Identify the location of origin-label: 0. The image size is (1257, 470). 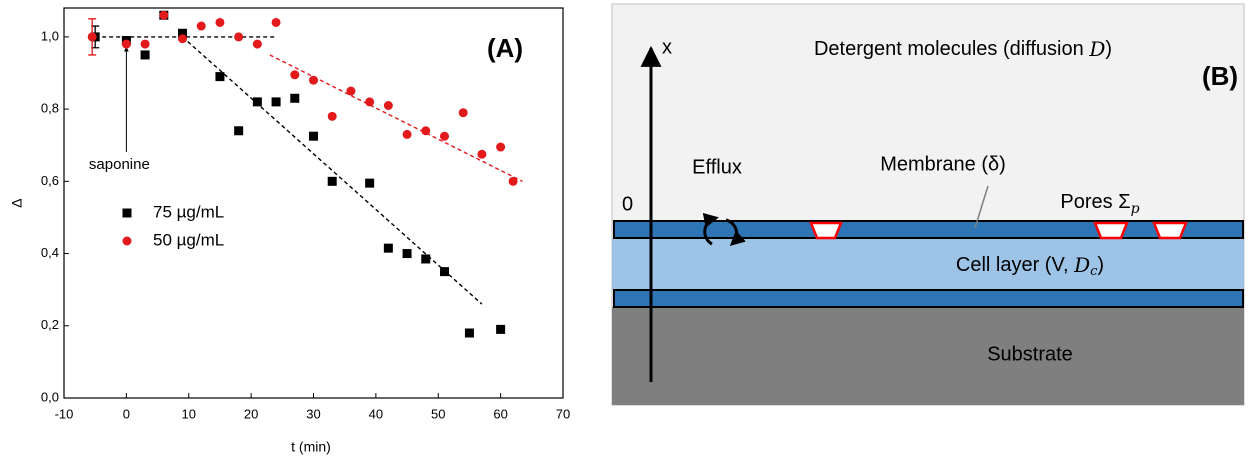
(627, 204).